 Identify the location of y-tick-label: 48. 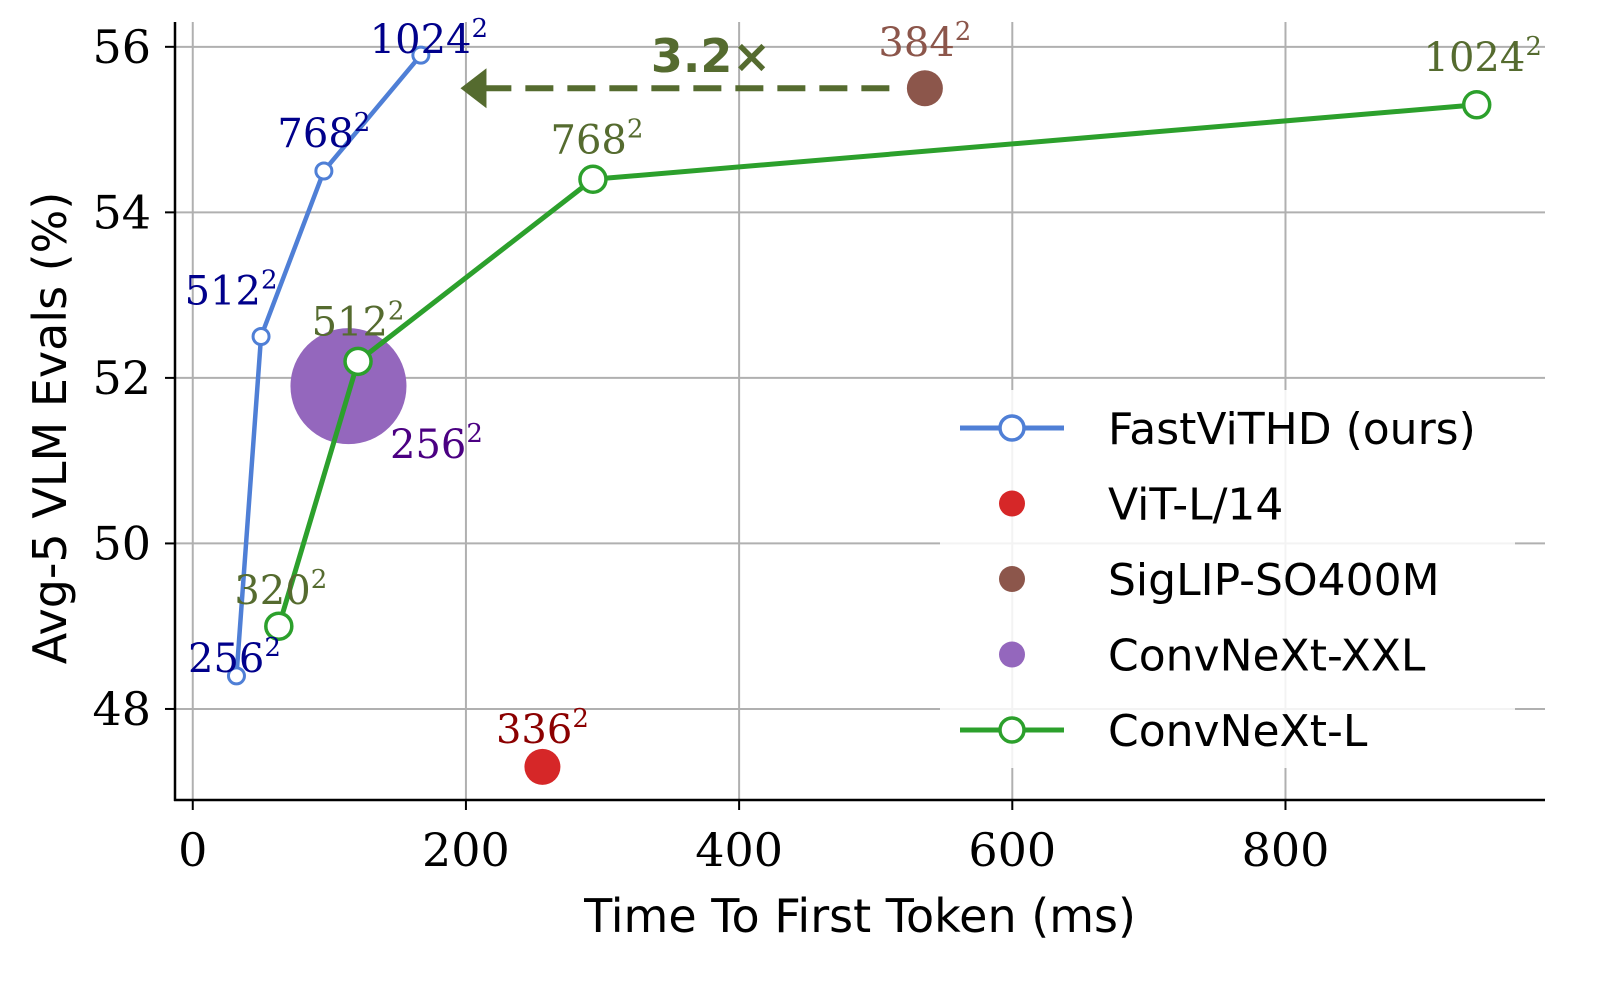
(121, 709).